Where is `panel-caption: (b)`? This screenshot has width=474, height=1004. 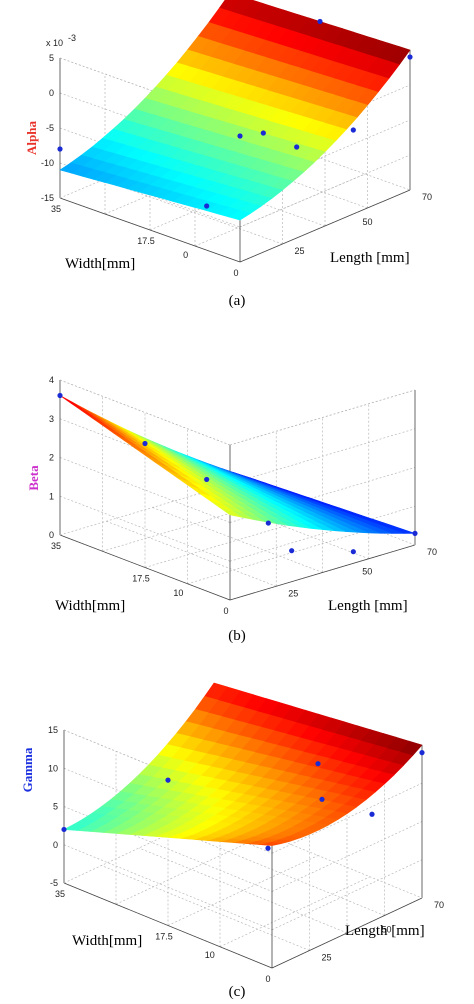 panel-caption: (b) is located at coordinates (237, 636).